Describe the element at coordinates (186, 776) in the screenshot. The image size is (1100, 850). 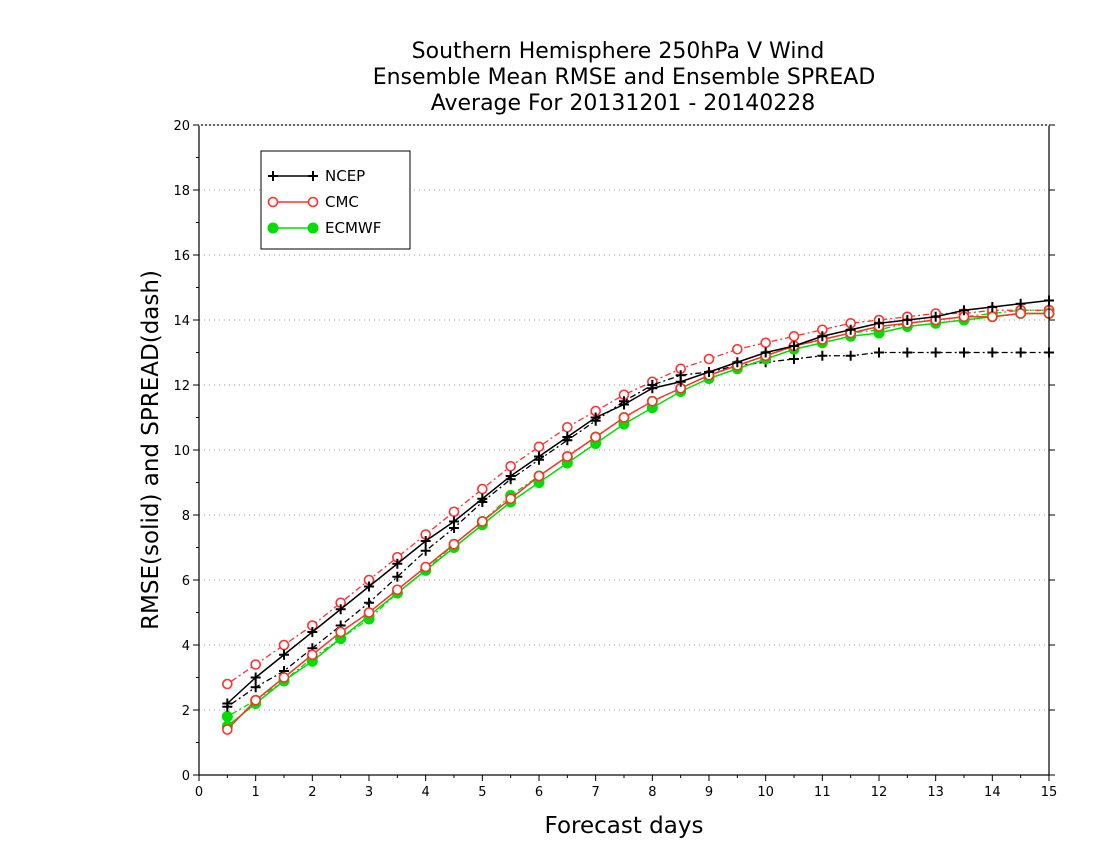
I see `y-tick-label: 0` at that location.